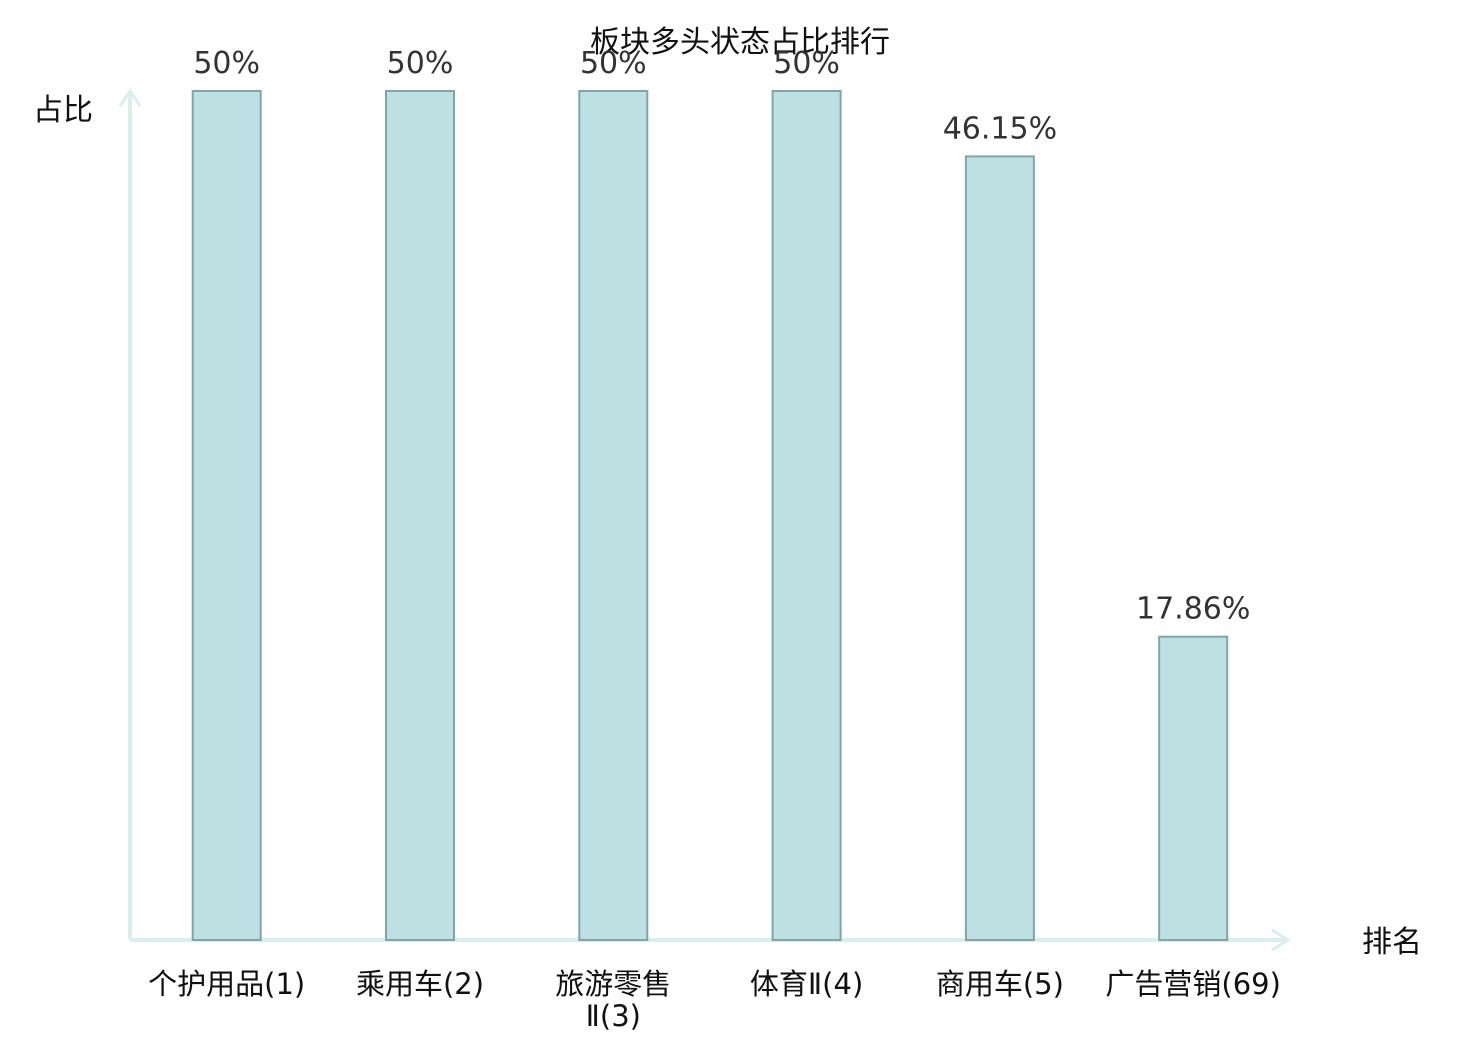  I want to click on y-axis-arrow-icon, so click(130, 97).